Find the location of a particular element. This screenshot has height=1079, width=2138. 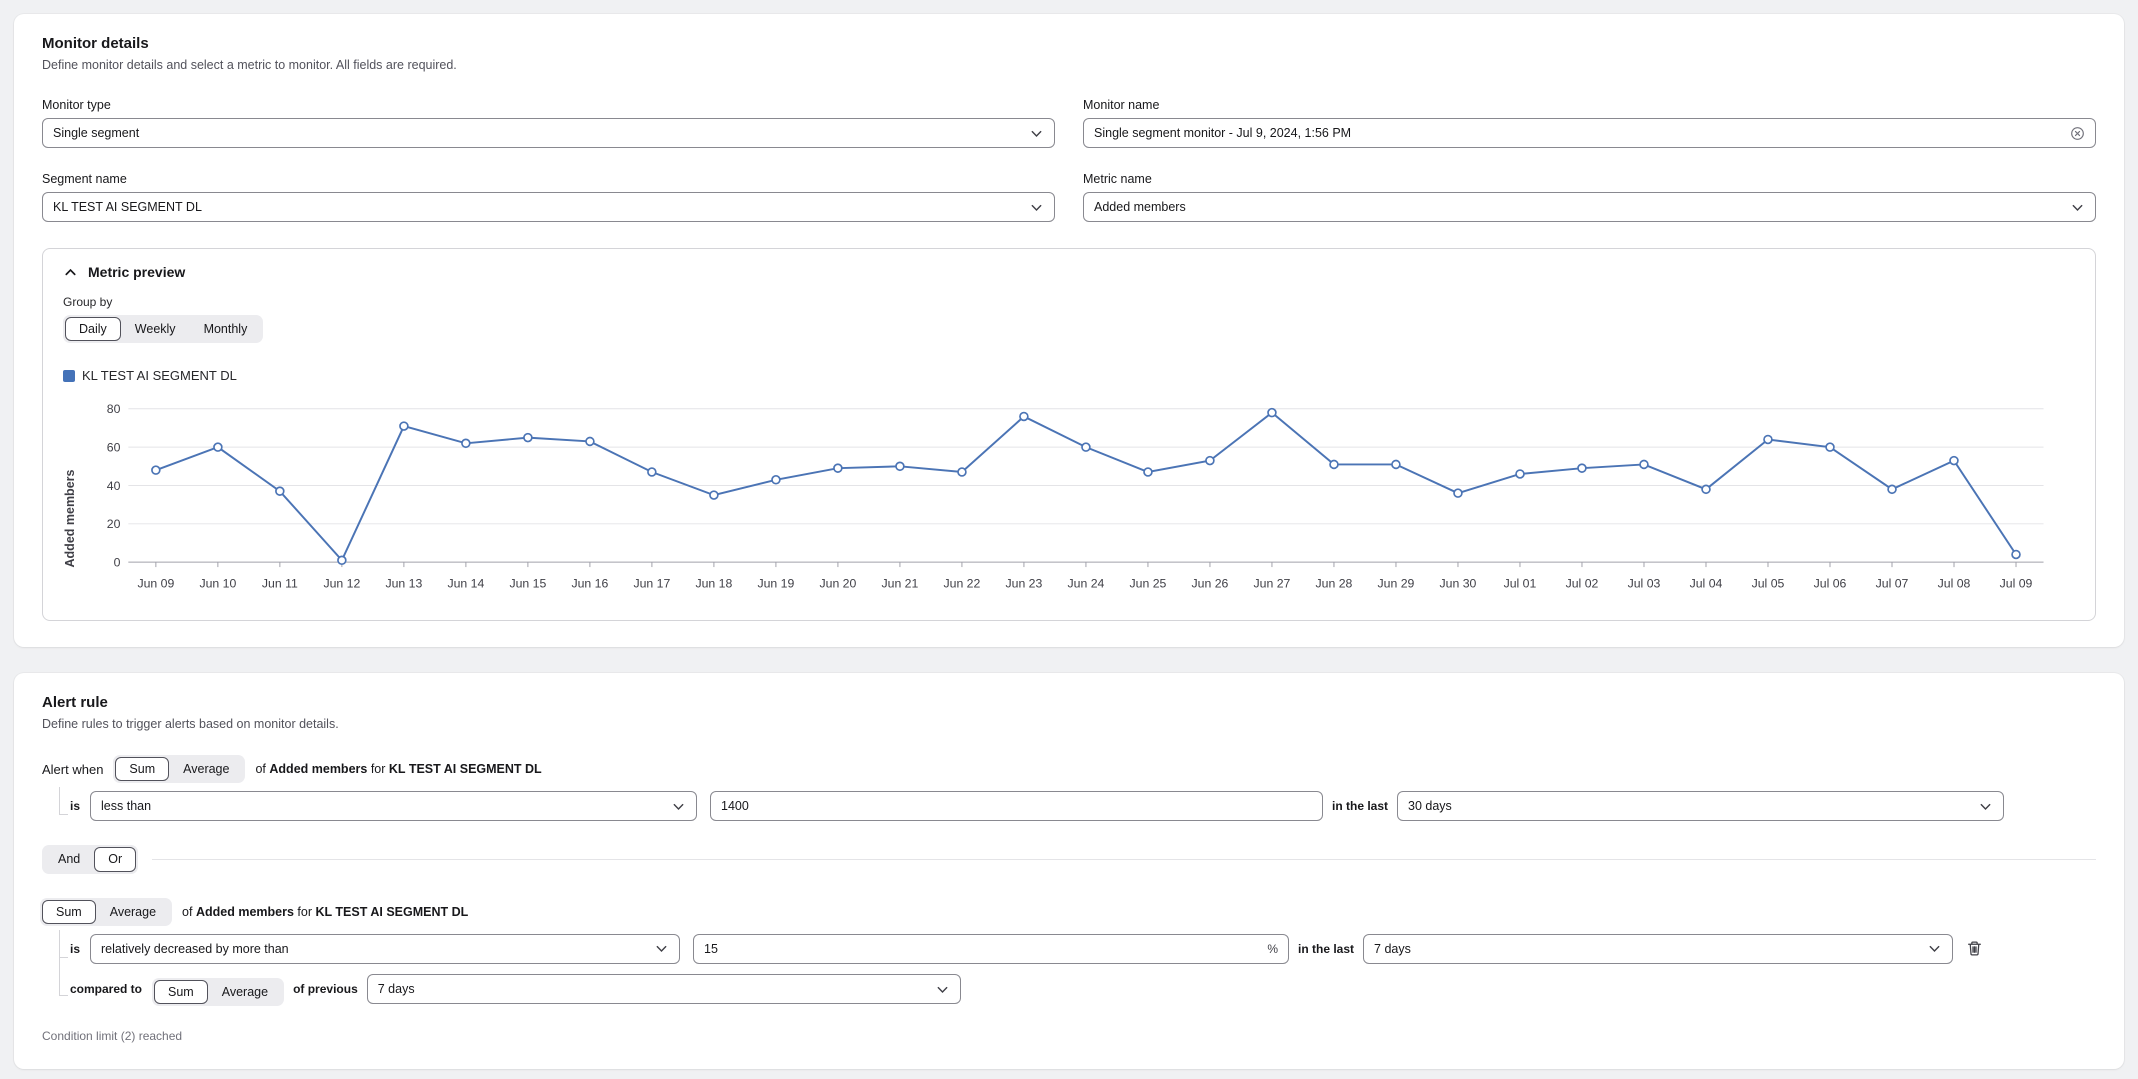

compare-average-button: Average is located at coordinates (245, 992).